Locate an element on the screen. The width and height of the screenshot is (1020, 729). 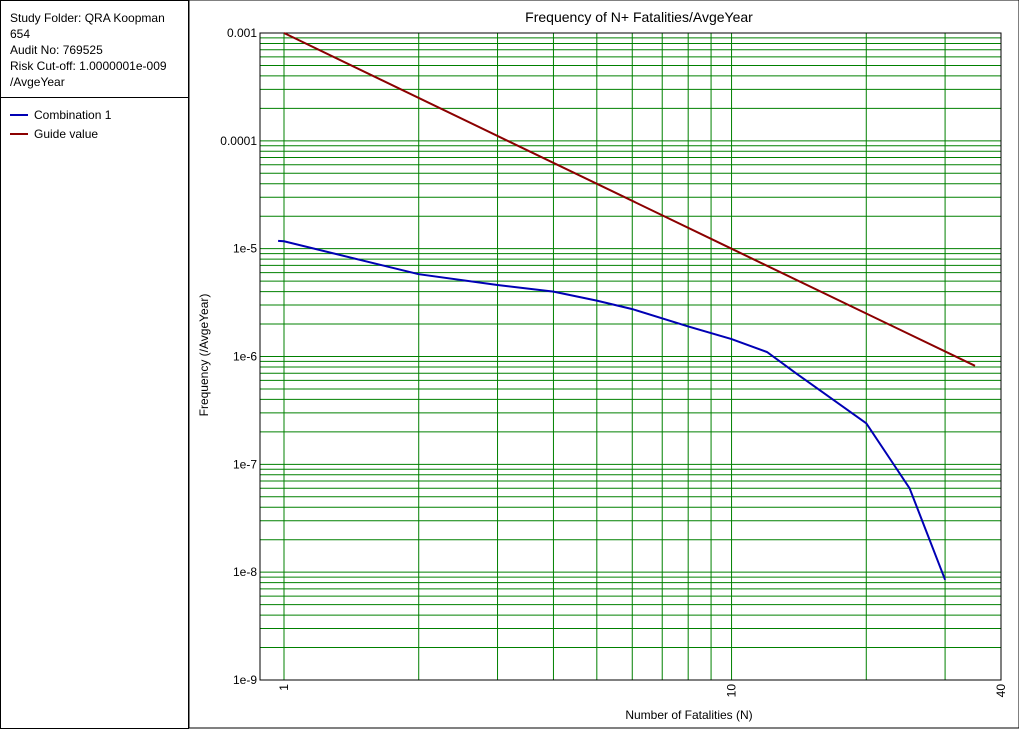
study-folder-number-line: 654 is located at coordinates (20, 34).